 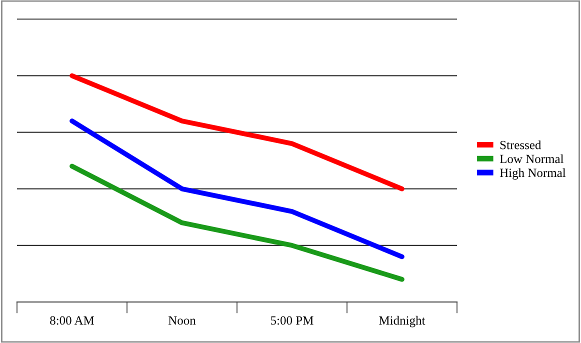 I want to click on legend-label: Stressed, so click(x=521, y=145).